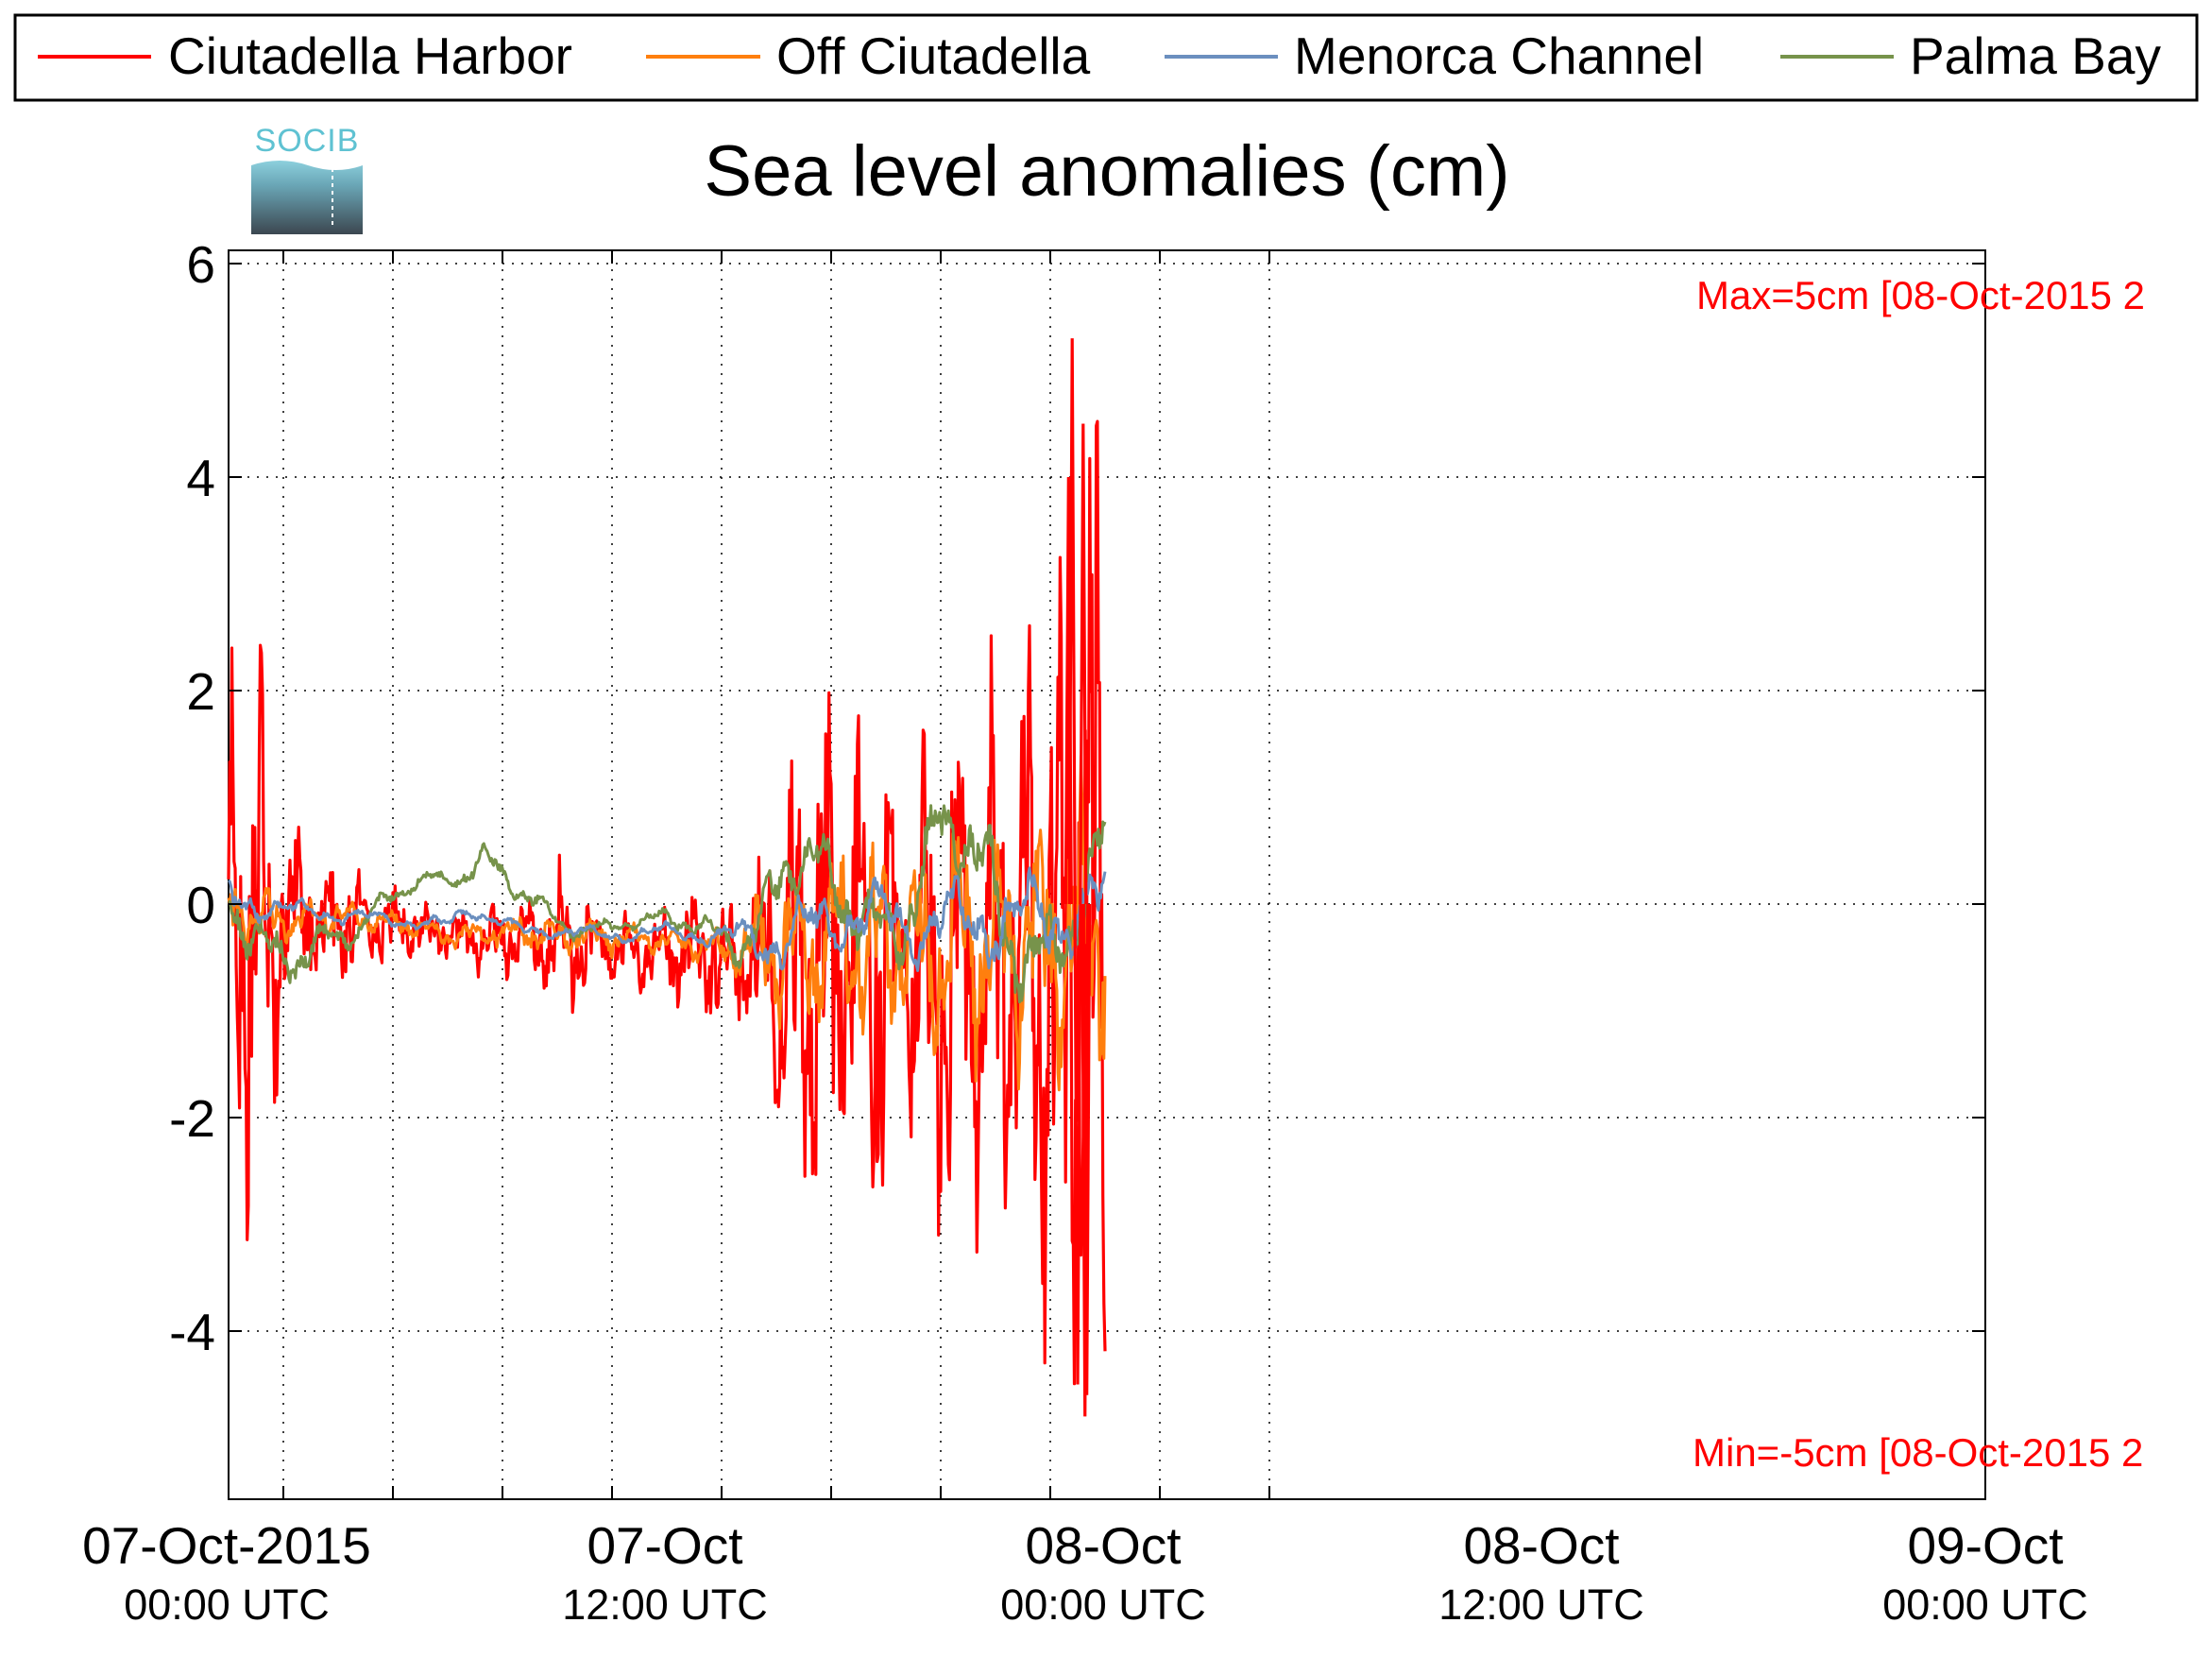 The width and height of the screenshot is (2212, 1674). What do you see at coordinates (1106, 171) in the screenshot?
I see `chart-title: Sea level anomalies (cm)` at bounding box center [1106, 171].